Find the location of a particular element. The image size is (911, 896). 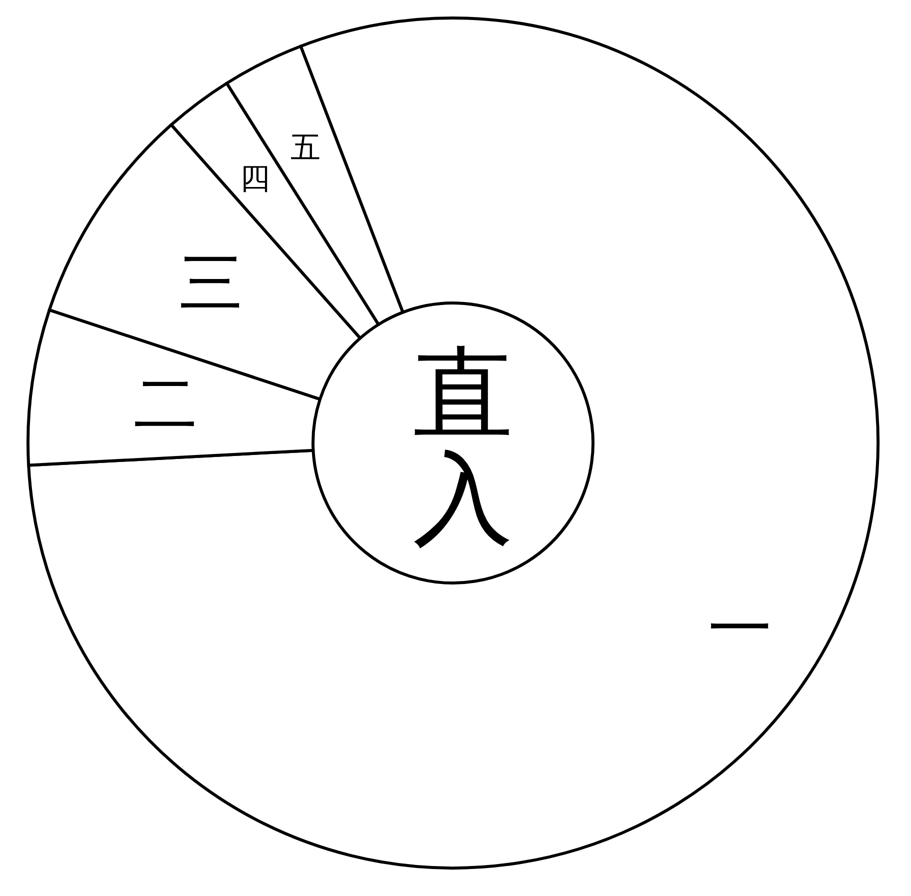

text: 直入 is located at coordinates (463, 445).